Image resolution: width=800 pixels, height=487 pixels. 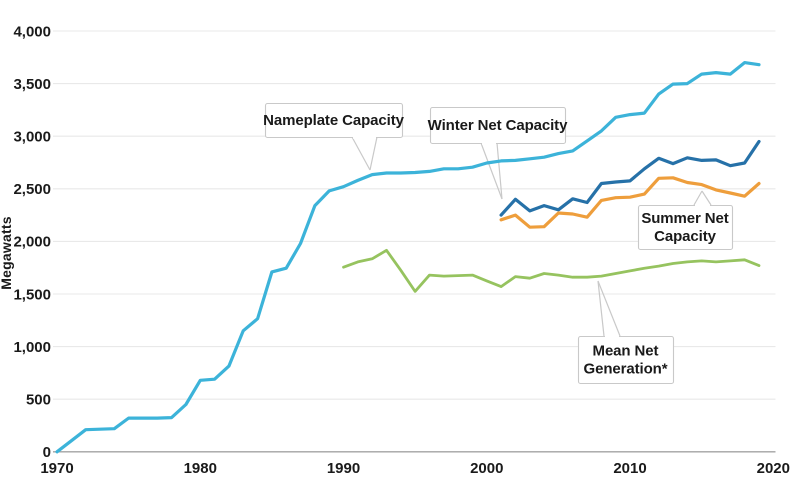 What do you see at coordinates (626, 351) in the screenshot?
I see `annotation-text: Mean Net` at bounding box center [626, 351].